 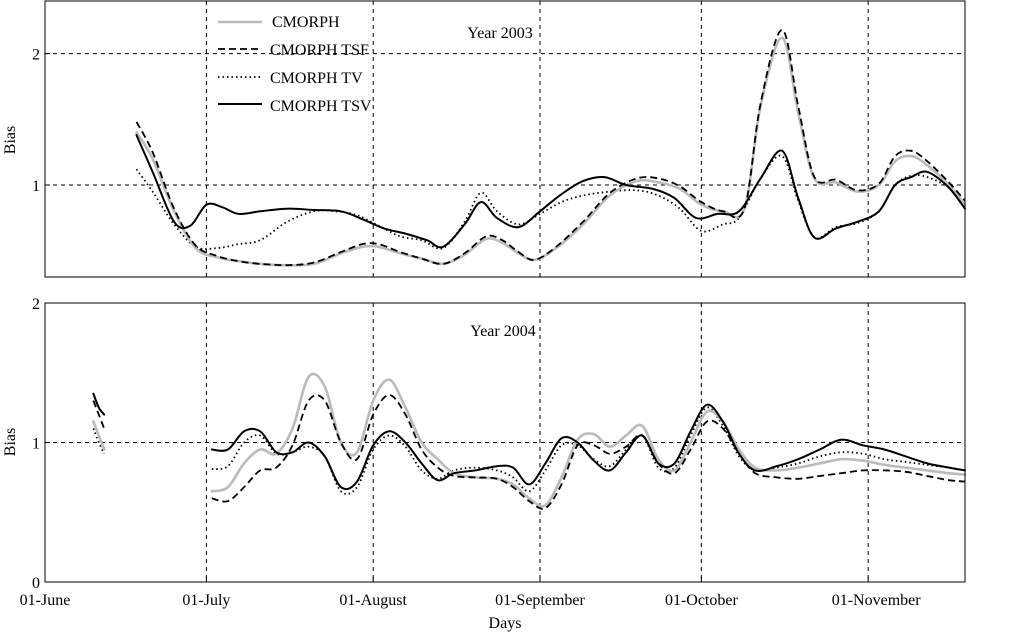 What do you see at coordinates (295, 64) in the screenshot?
I see `legend: CMORPH CMORPH TSF CMORPH TV CMORPH TSV` at bounding box center [295, 64].